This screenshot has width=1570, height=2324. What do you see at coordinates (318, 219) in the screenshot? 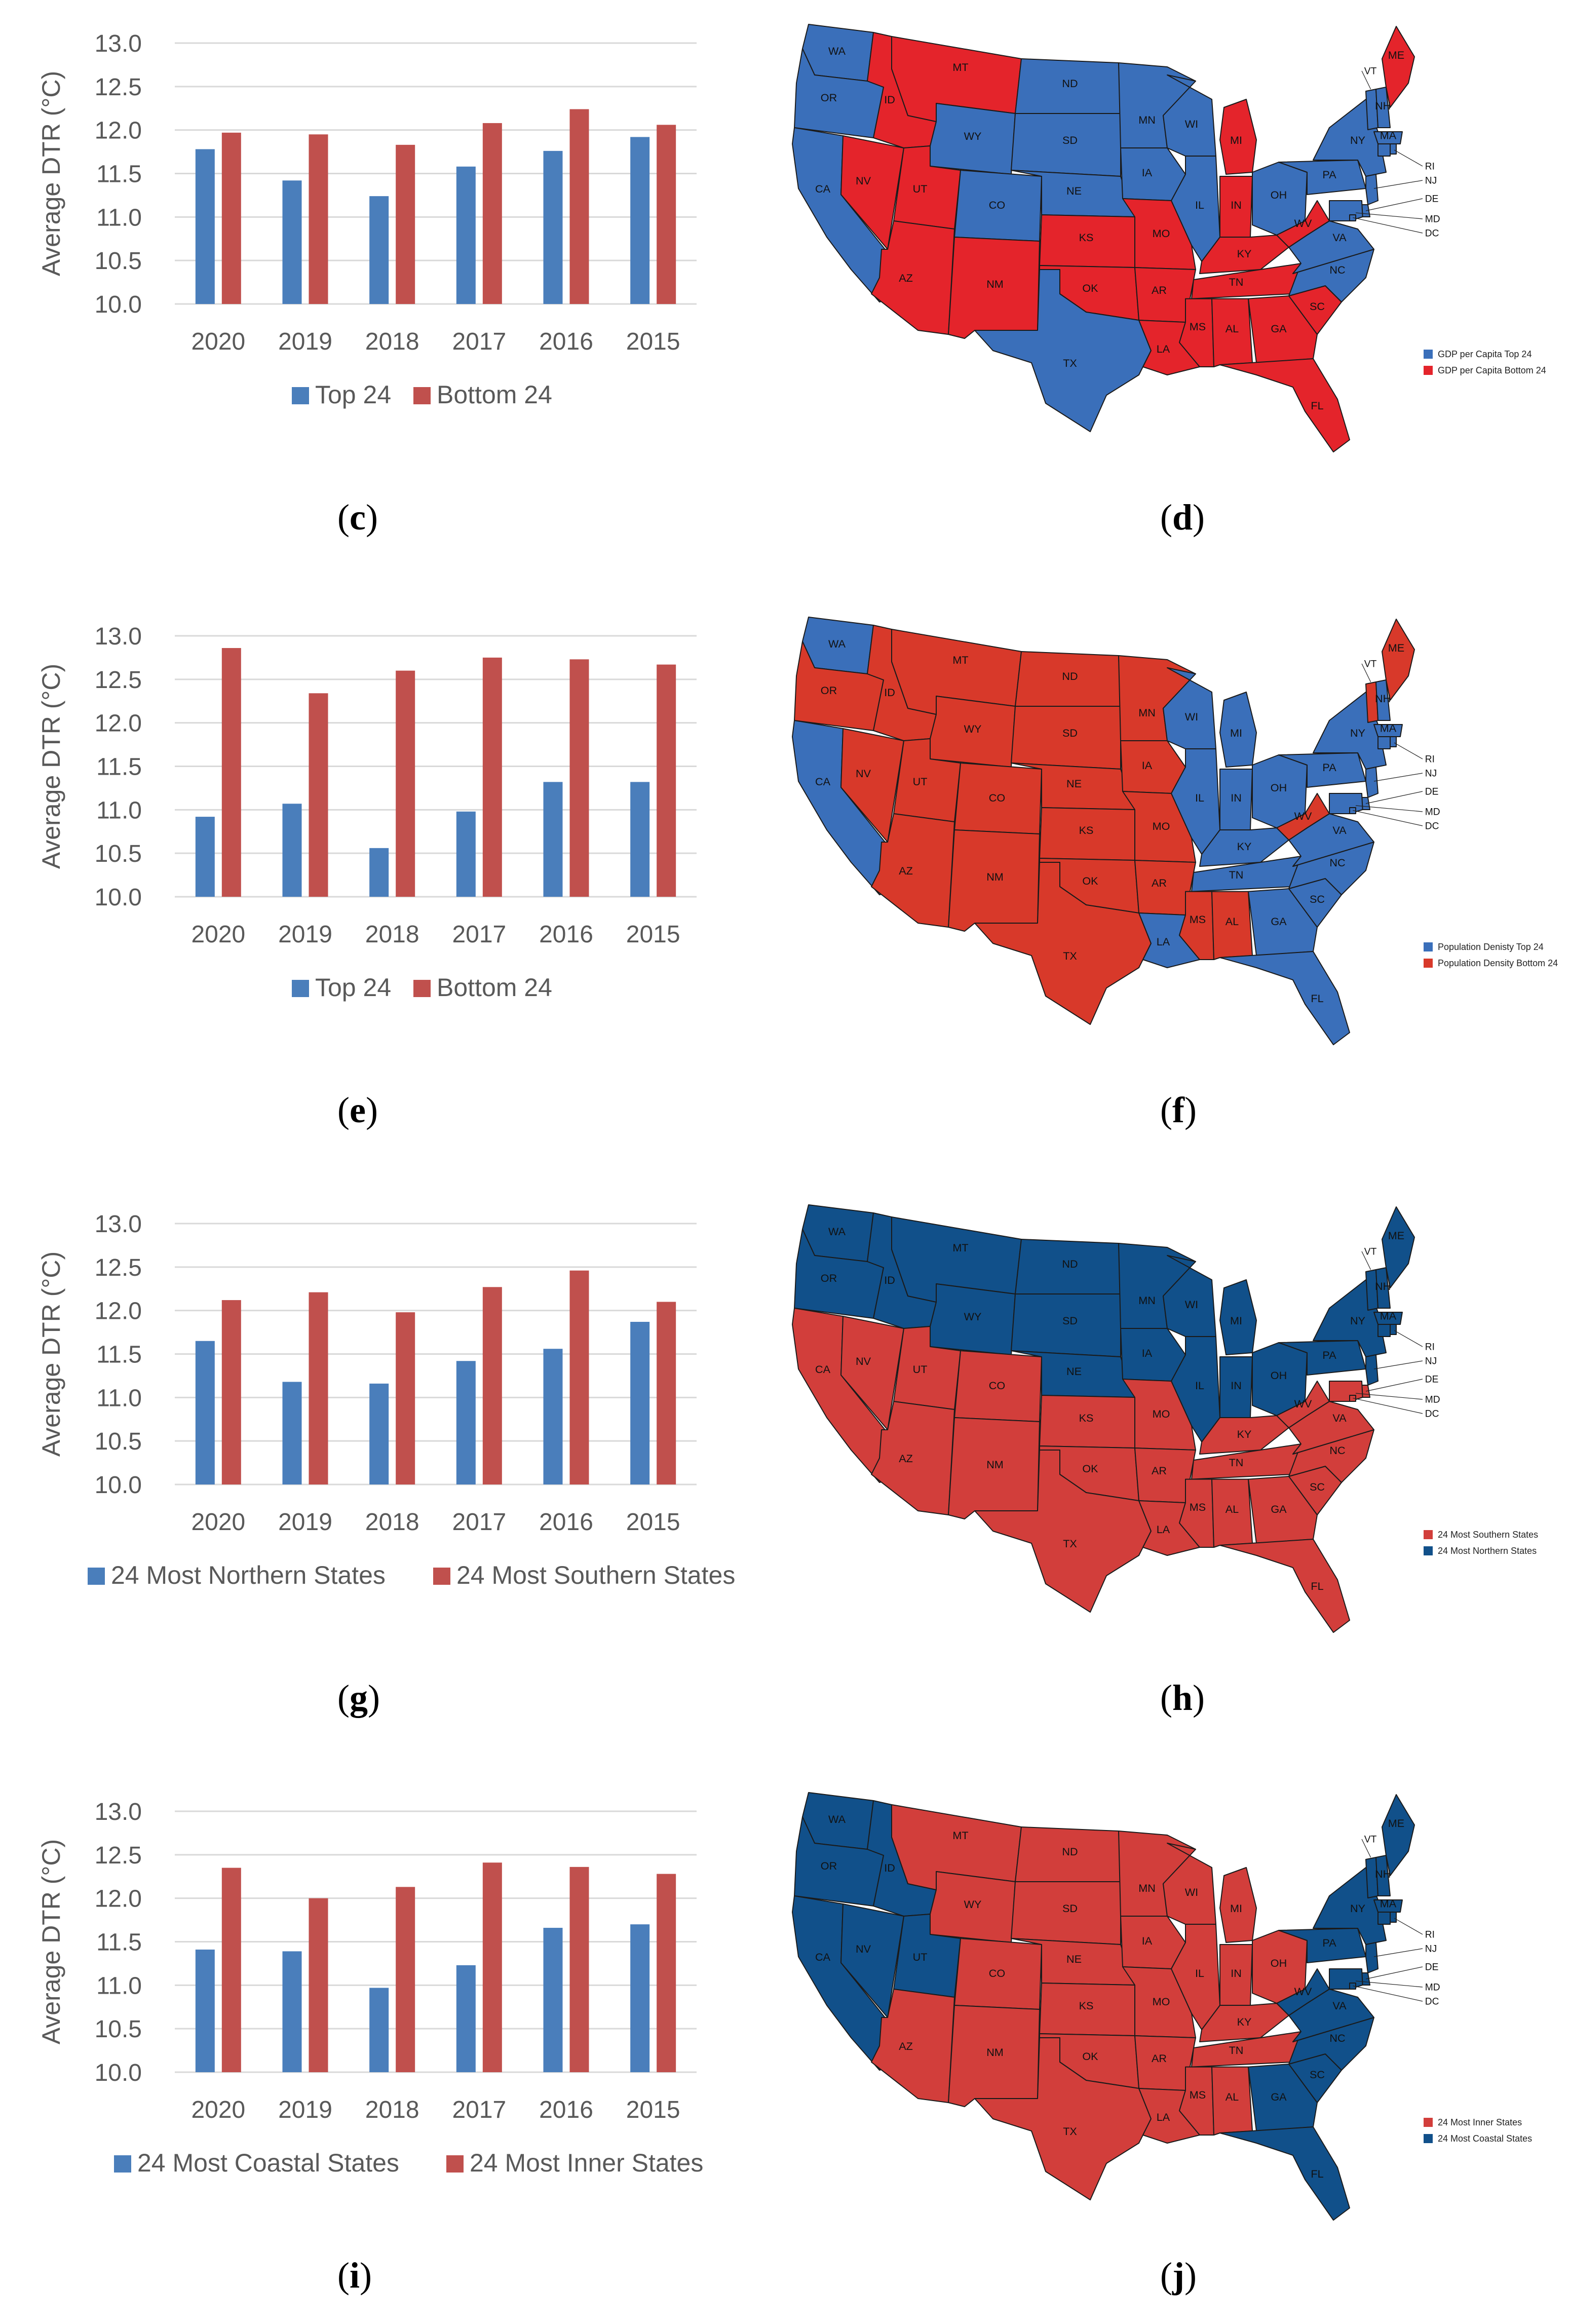
I see `bar-c-s2-2019` at bounding box center [318, 219].